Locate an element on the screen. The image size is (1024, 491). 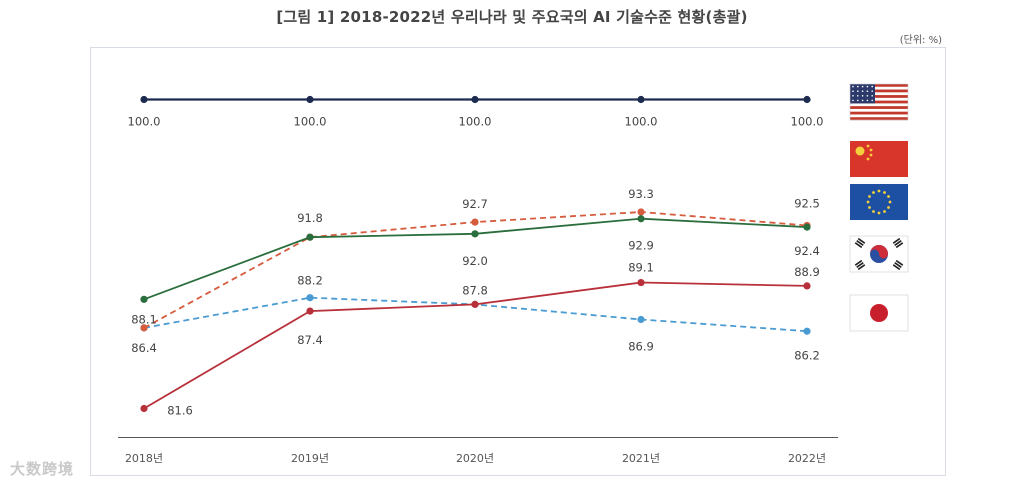
data-label-kr: 81.6 is located at coordinates (180, 411).